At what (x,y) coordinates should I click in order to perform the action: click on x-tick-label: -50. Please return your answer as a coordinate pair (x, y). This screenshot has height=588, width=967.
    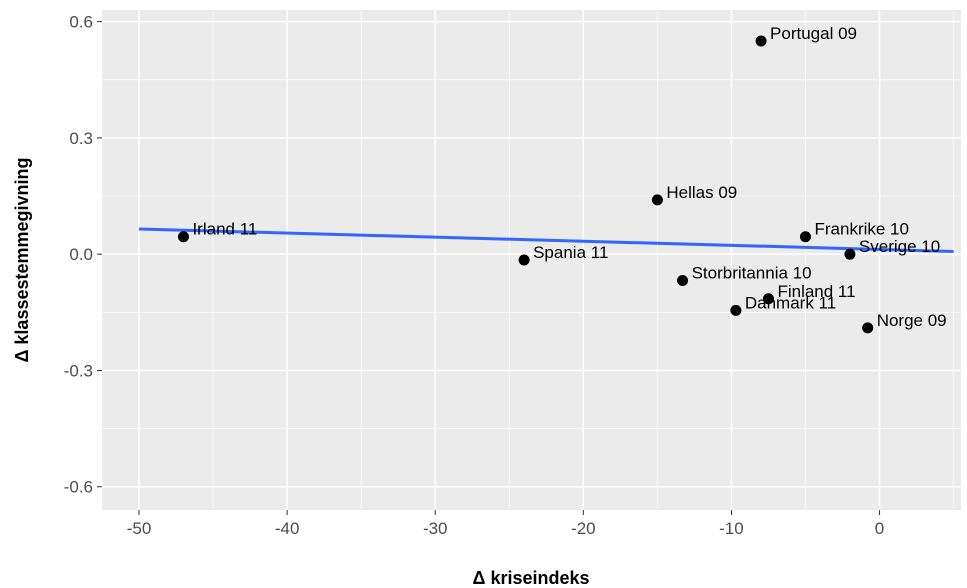
    Looking at the image, I should click on (139, 528).